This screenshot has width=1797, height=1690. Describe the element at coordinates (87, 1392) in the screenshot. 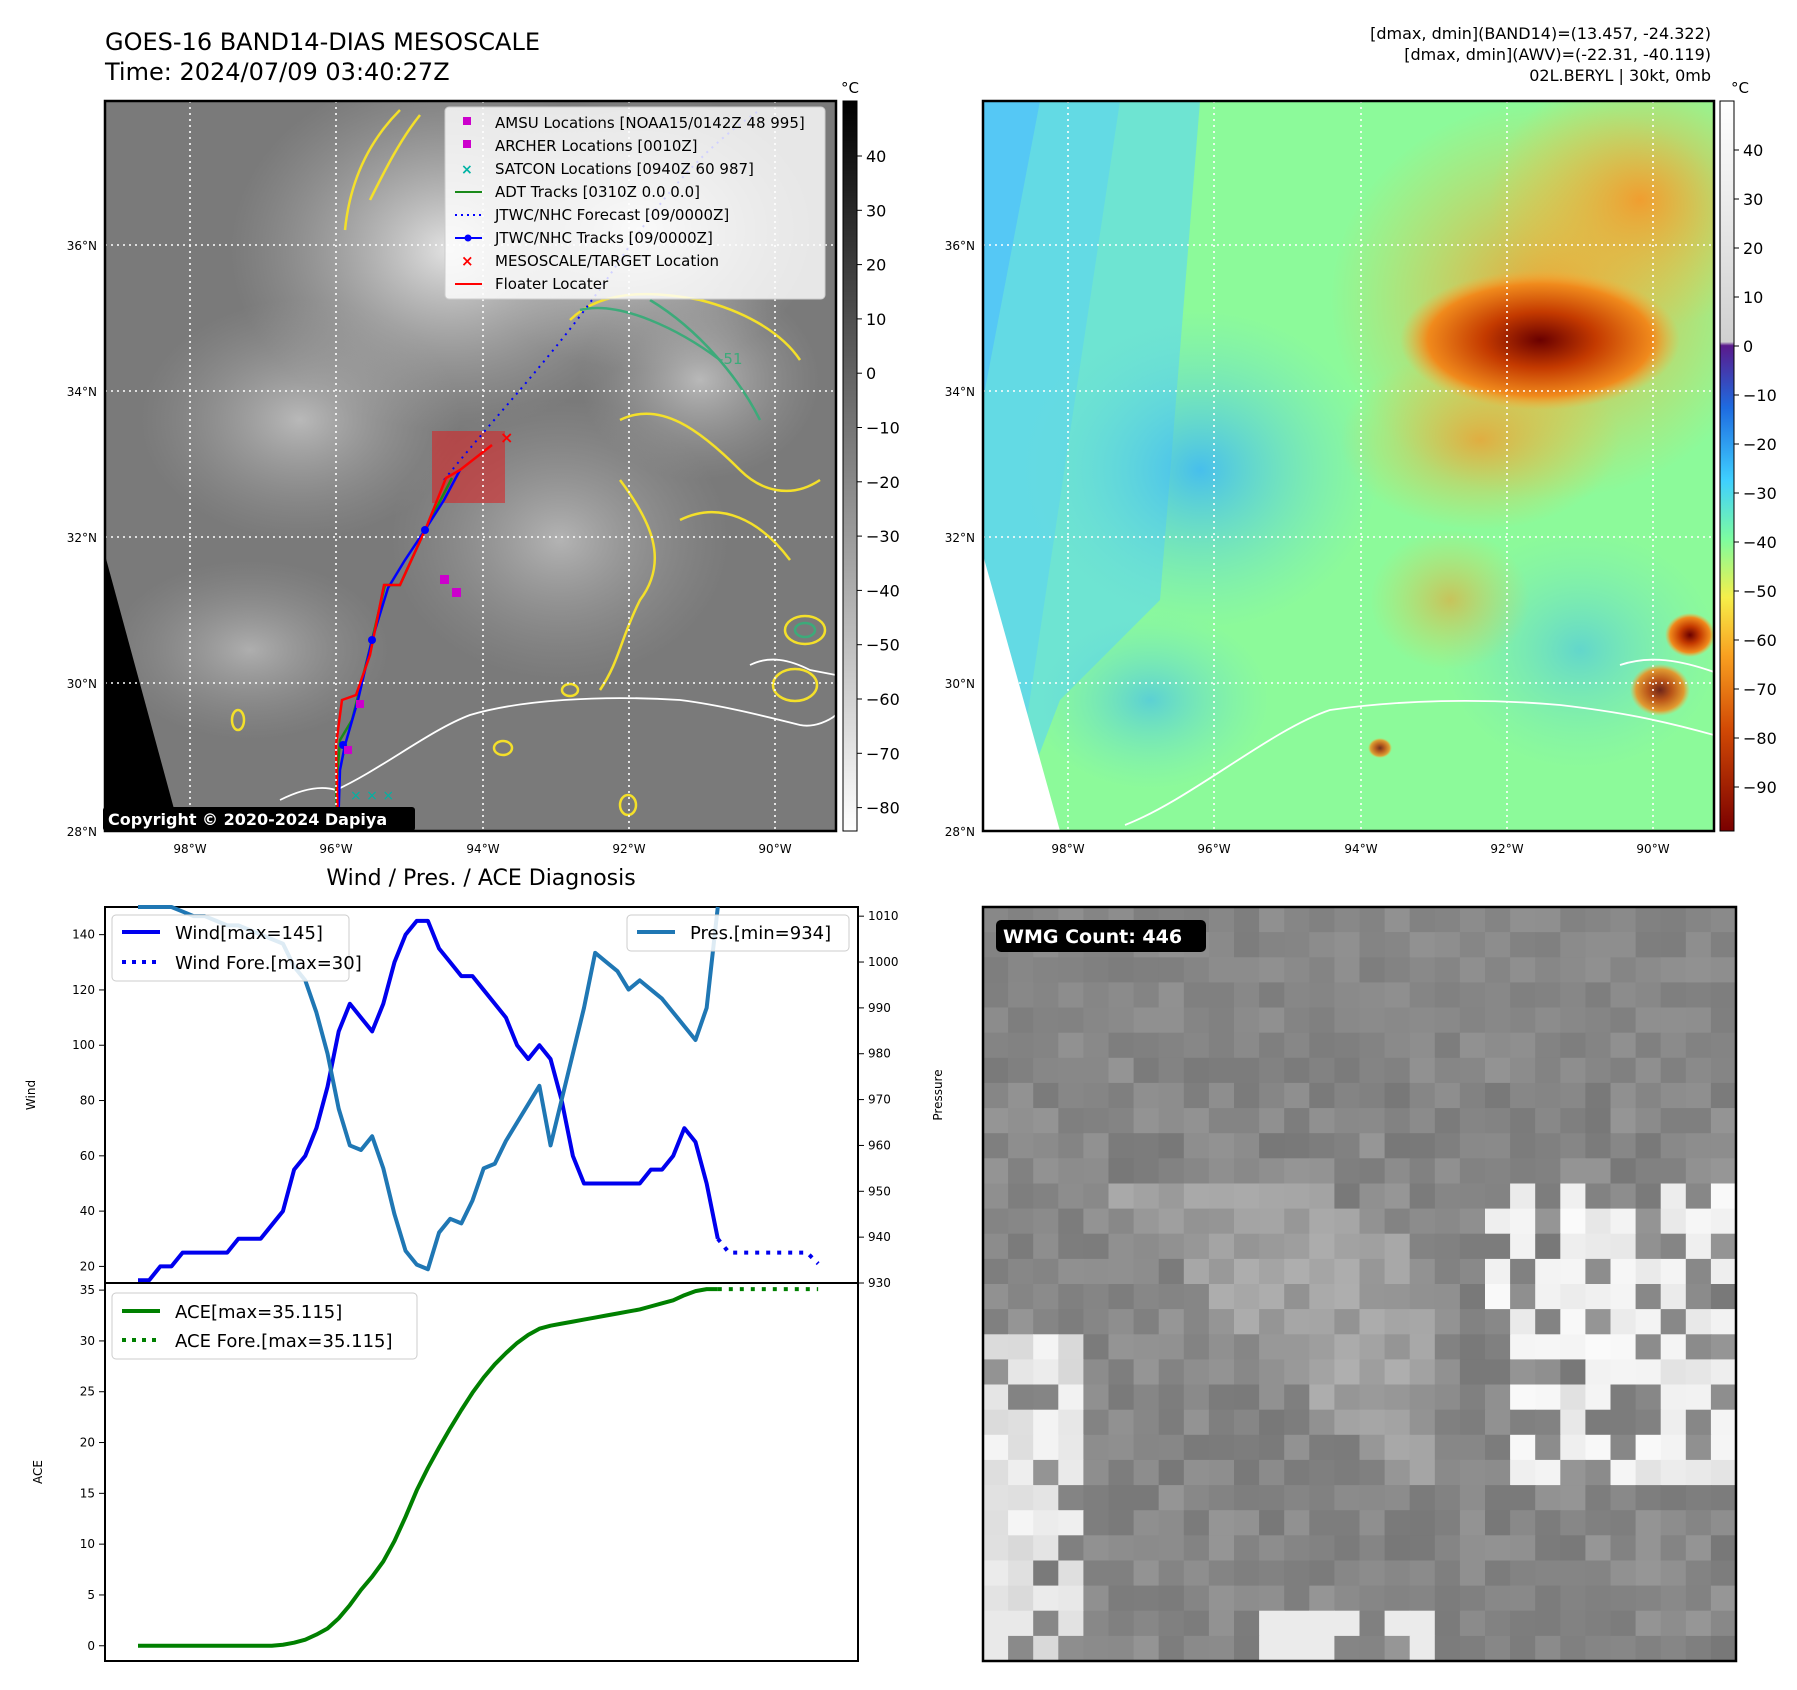

I see `ace-tick-label: 25` at that location.